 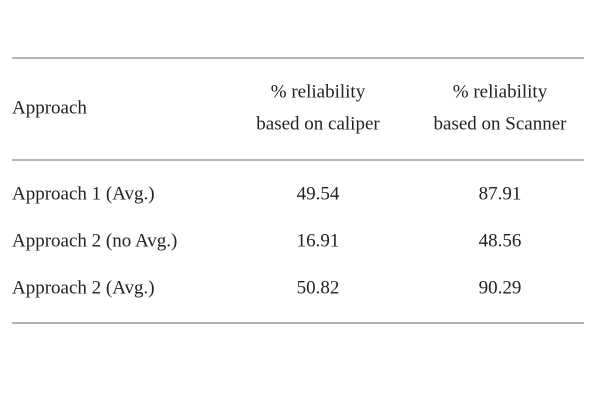 What do you see at coordinates (83, 287) in the screenshot?
I see `table-cell: Approach 2 (Avg.)` at bounding box center [83, 287].